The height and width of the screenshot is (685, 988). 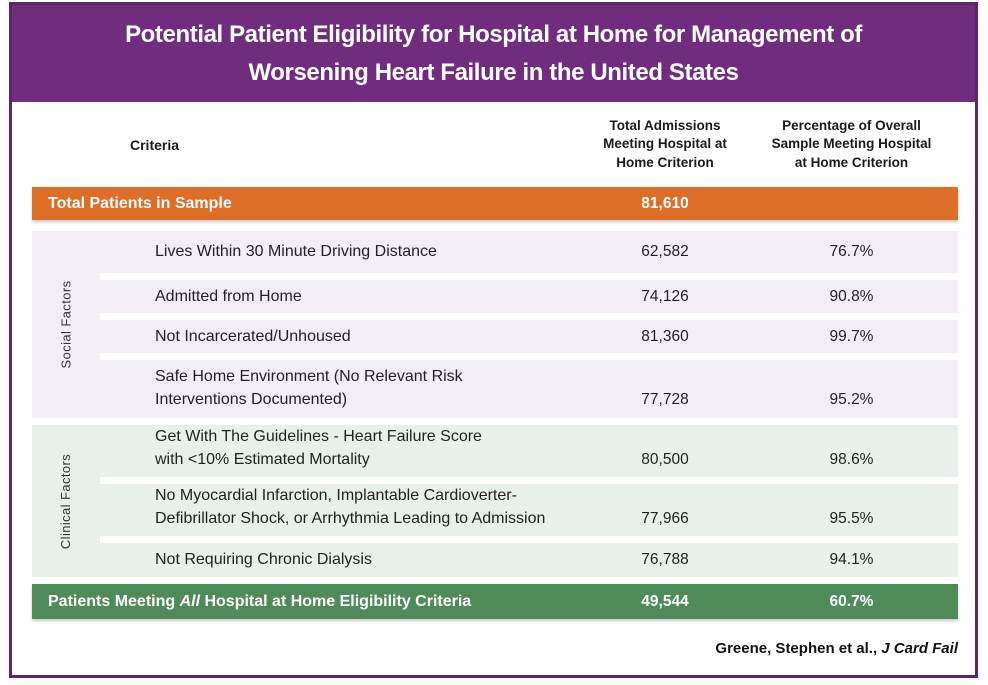 I want to click on criteria-text: Not Incarcerated/Unhoused, so click(x=253, y=336).